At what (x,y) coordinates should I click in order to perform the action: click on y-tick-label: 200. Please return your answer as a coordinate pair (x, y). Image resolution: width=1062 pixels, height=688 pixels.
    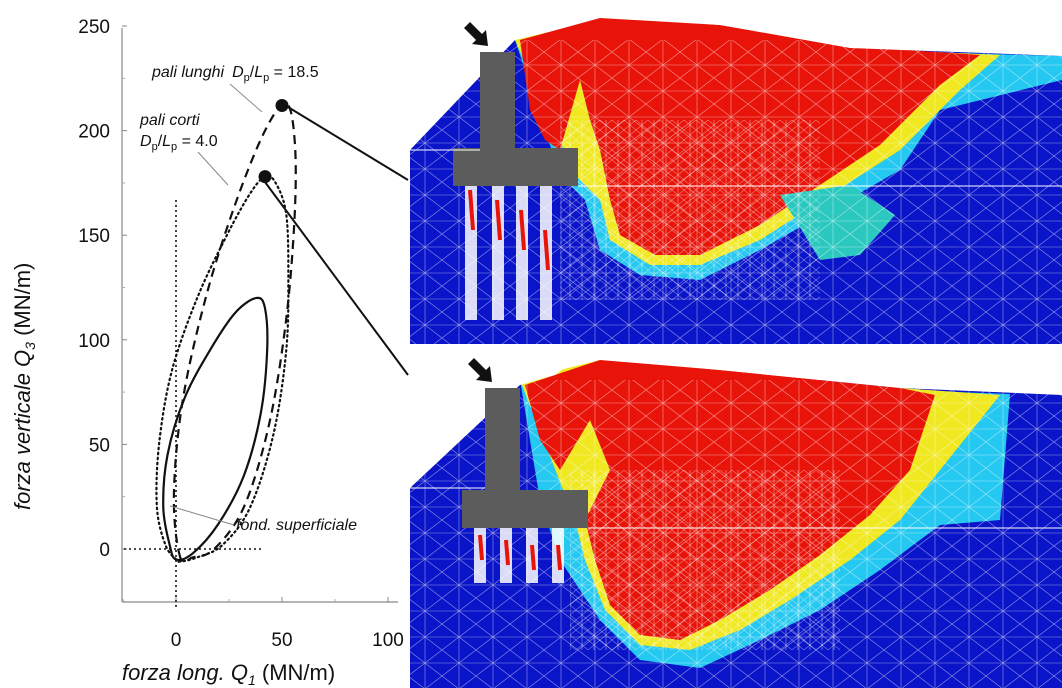
    Looking at the image, I should click on (94, 132).